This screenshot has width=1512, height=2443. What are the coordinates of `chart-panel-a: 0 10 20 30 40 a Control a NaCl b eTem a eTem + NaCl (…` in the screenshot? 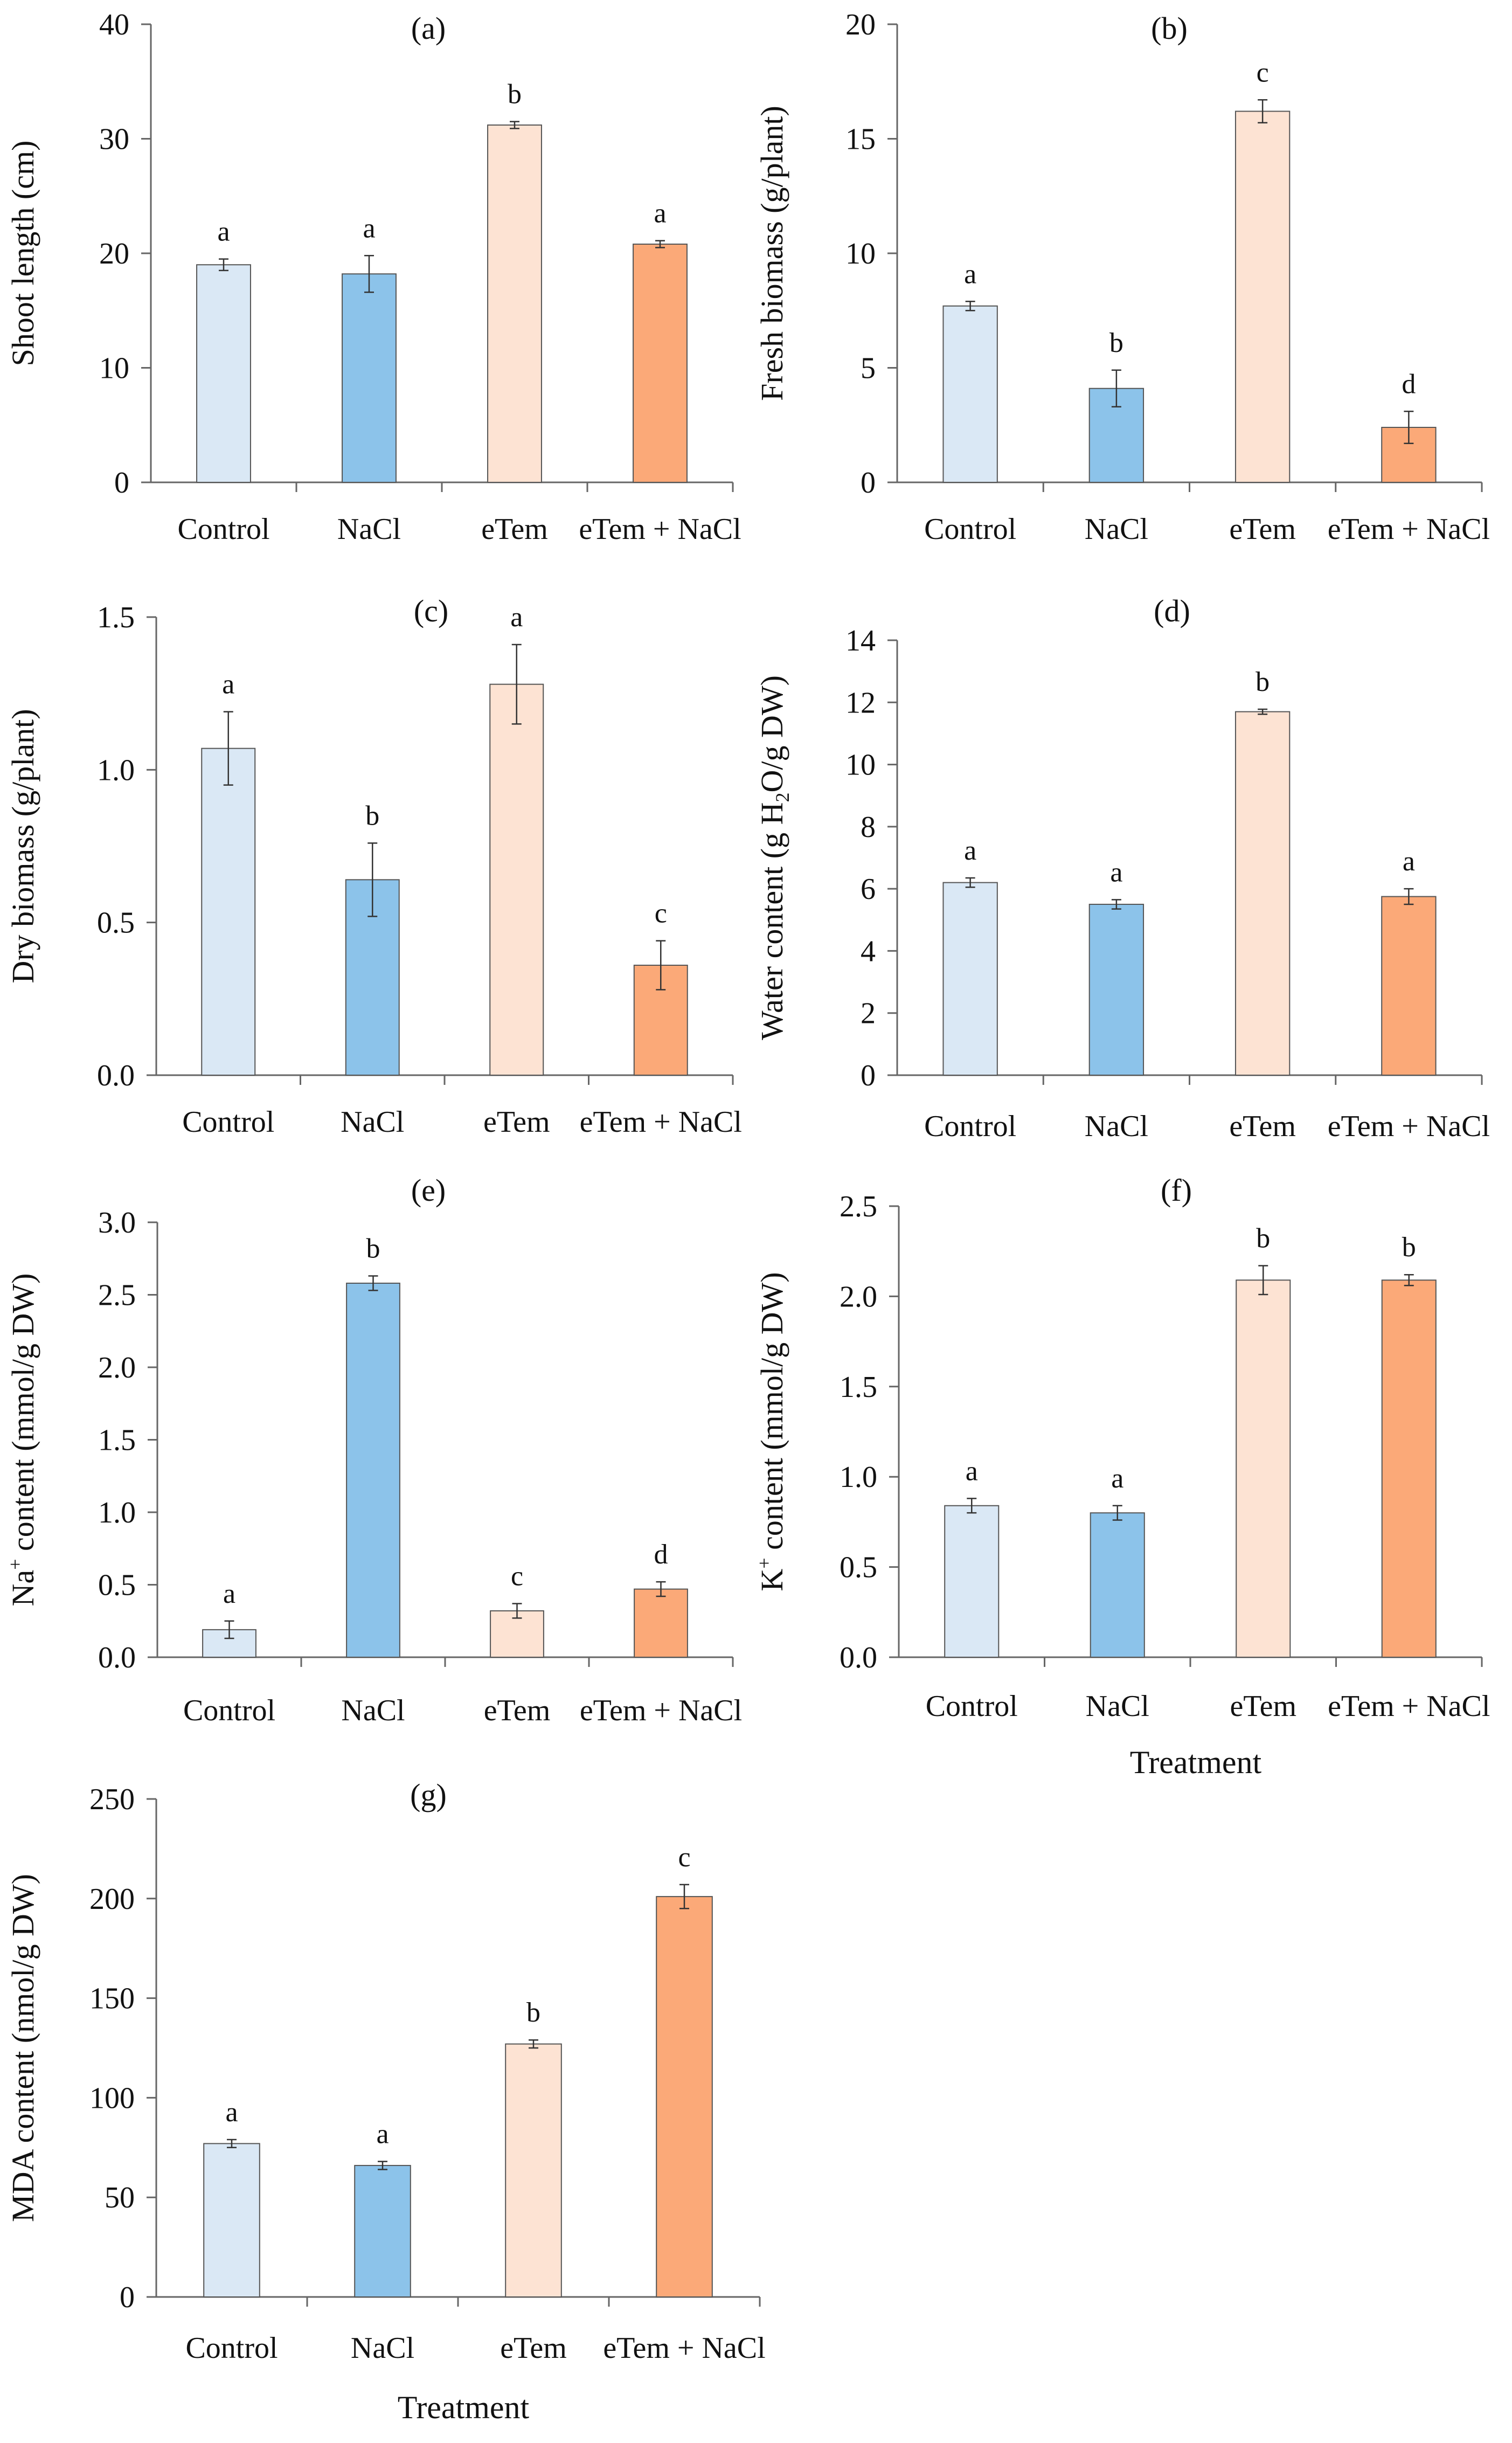 It's located at (373, 277).